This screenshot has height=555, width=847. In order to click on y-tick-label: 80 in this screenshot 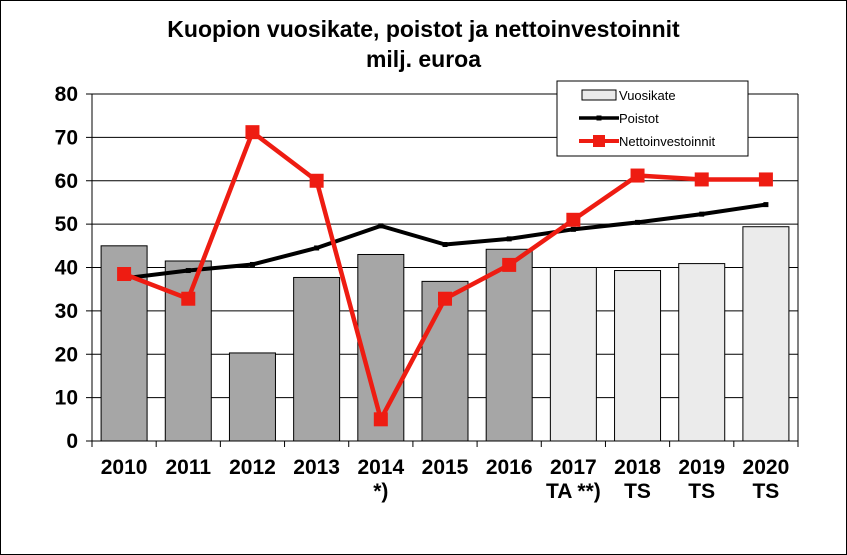, I will do `click(66, 94)`.